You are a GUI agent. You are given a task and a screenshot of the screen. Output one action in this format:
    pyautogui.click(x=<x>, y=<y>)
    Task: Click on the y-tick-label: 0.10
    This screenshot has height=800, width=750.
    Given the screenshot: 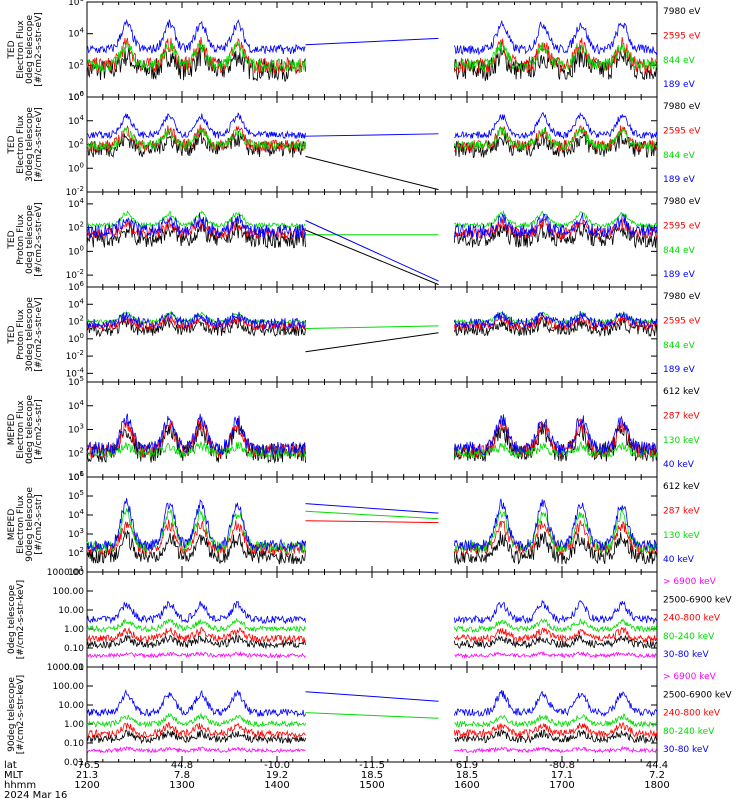 What is the action you would take?
    pyautogui.click(x=74, y=744)
    